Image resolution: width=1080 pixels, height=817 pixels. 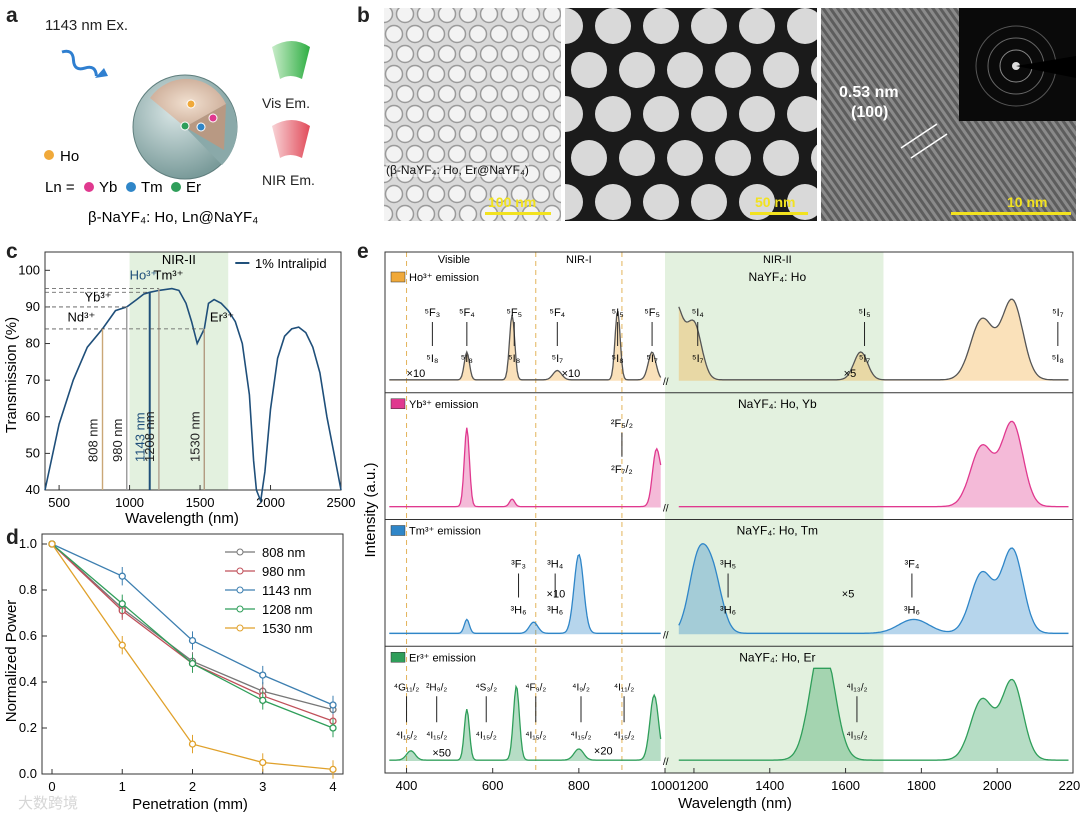 I want to click on tem-image-3: 0.53 nm (100) 10 nm, so click(x=948, y=114).